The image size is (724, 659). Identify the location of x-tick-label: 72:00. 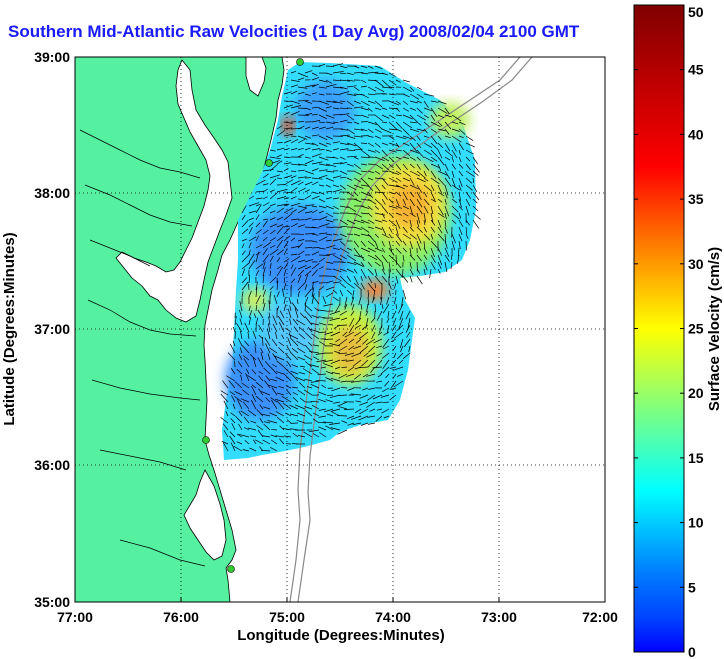
(600, 617).